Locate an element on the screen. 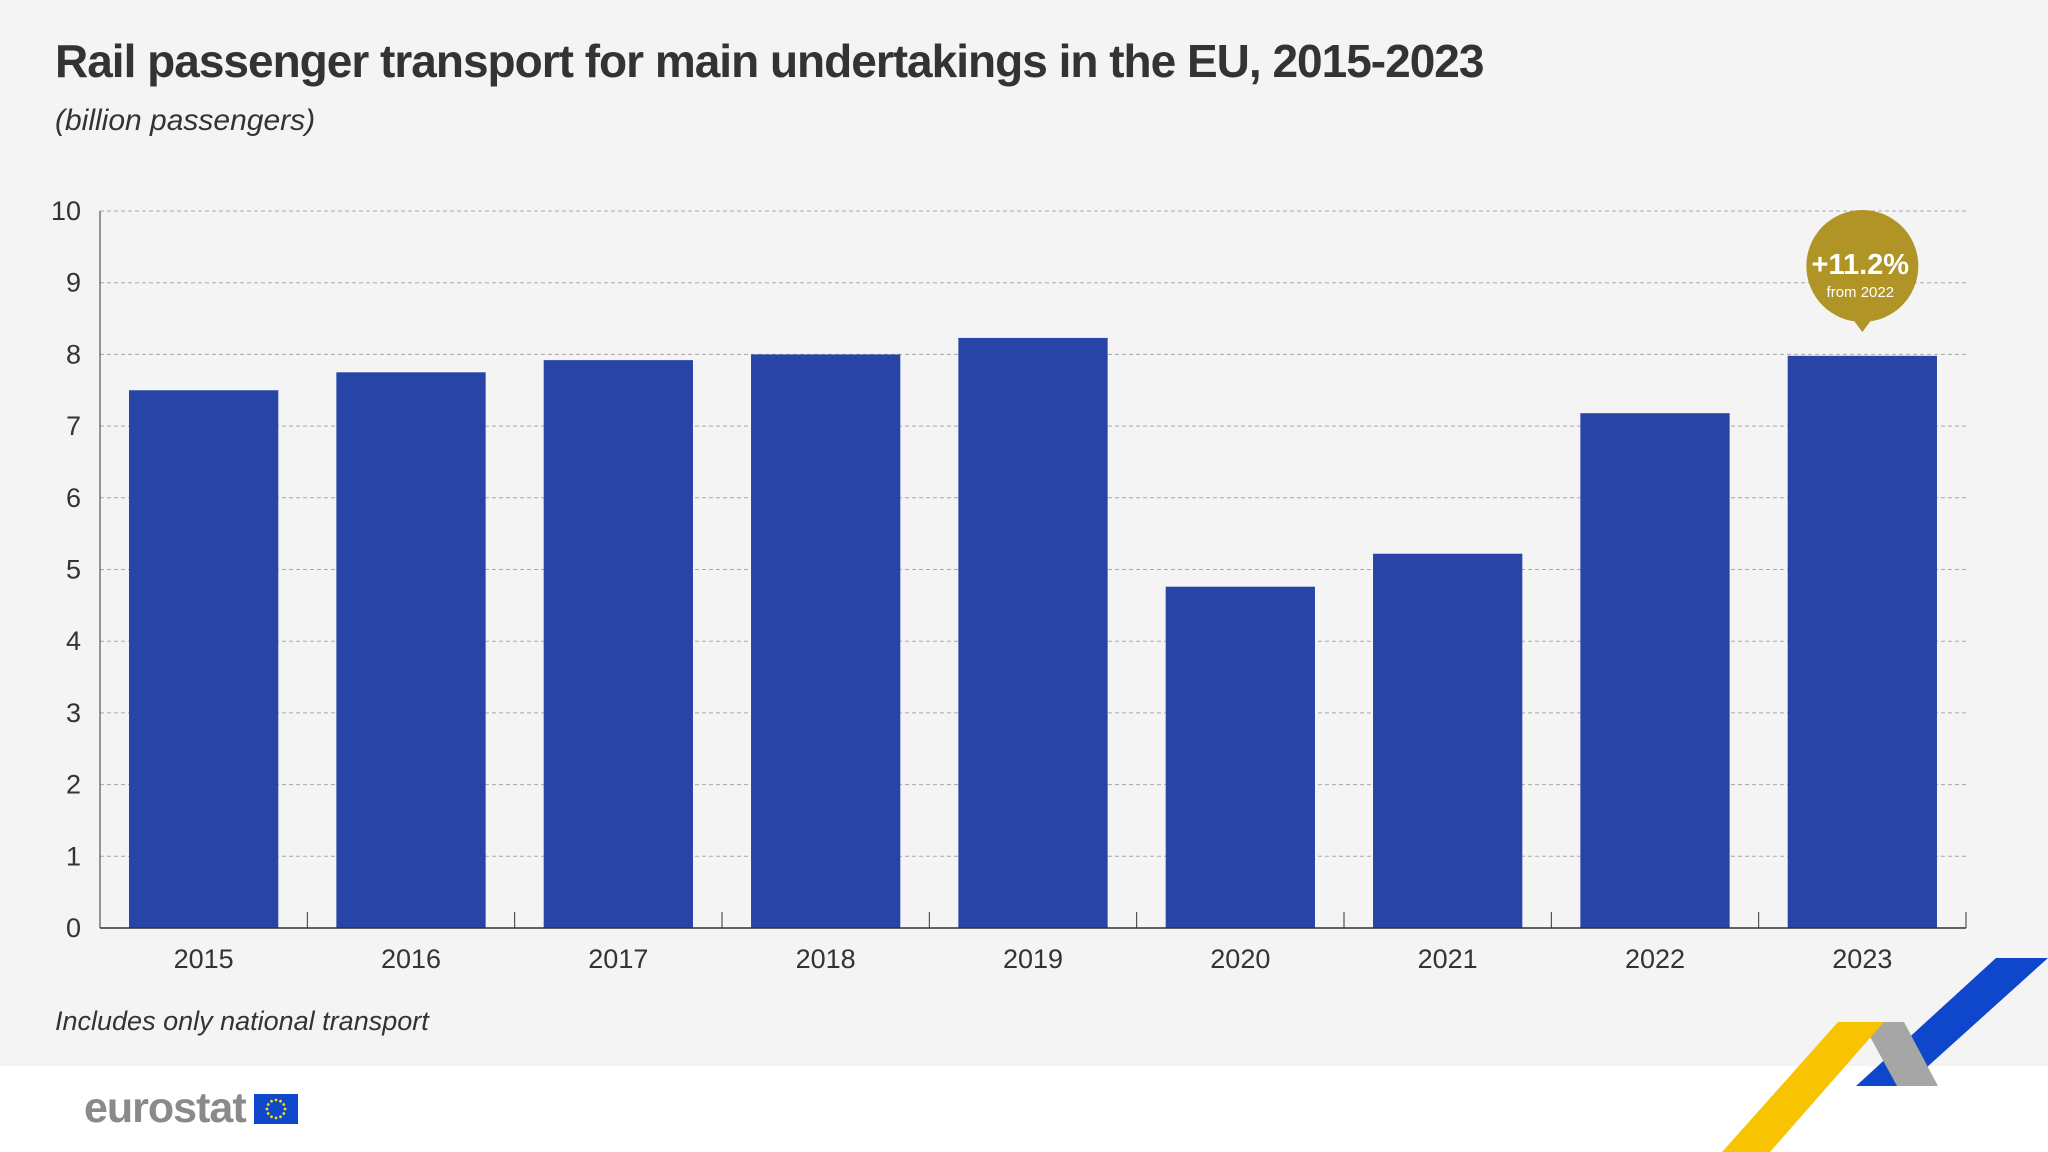 Image resolution: width=2048 pixels, height=1152 pixels. deco-yellow-stripe is located at coordinates (1803, 1087).